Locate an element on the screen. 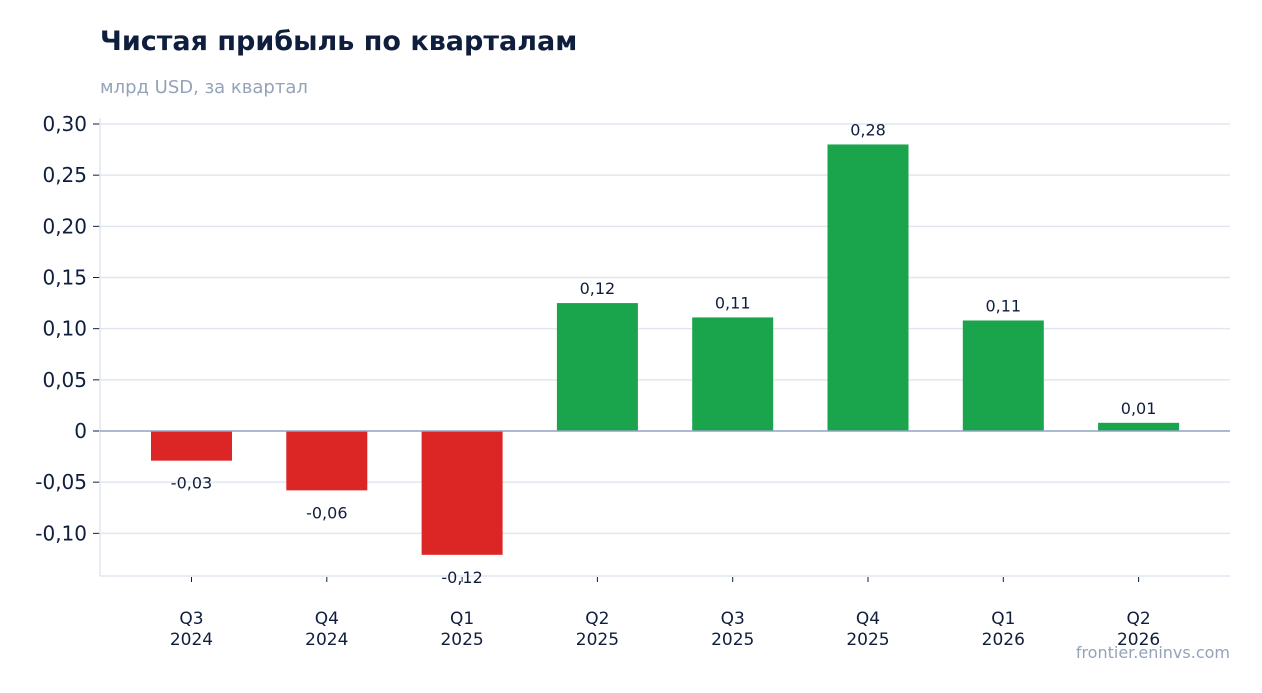 The width and height of the screenshot is (1262, 693). data-label: 0,28 is located at coordinates (868, 129).